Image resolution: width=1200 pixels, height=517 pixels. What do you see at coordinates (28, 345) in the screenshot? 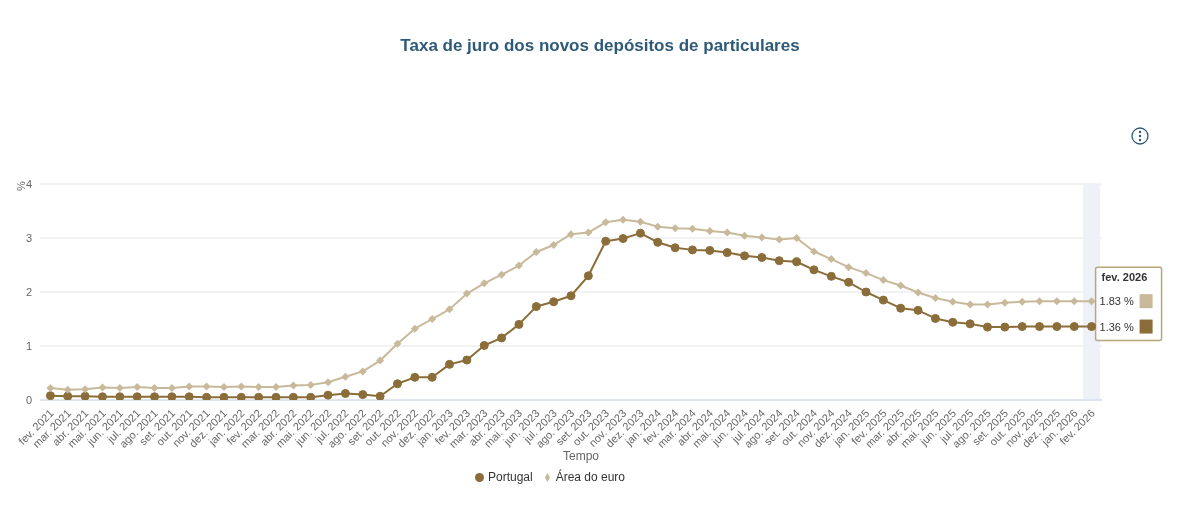
I see `y-tick-label: 1` at bounding box center [28, 345].